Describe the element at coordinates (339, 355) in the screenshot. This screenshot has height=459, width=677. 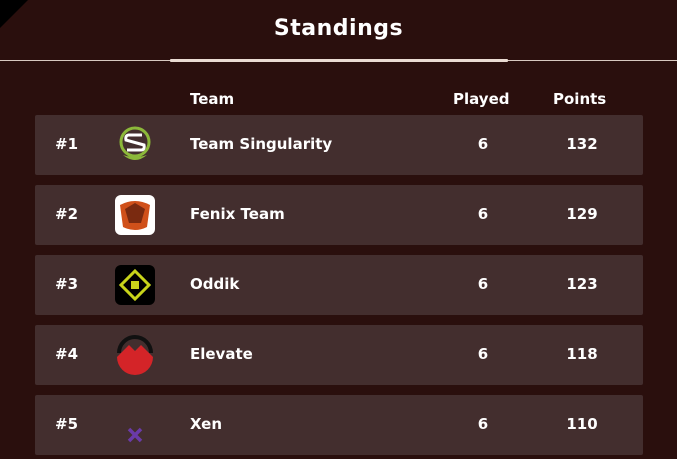
I see `table-row: #4 Elevate 6 118` at that location.